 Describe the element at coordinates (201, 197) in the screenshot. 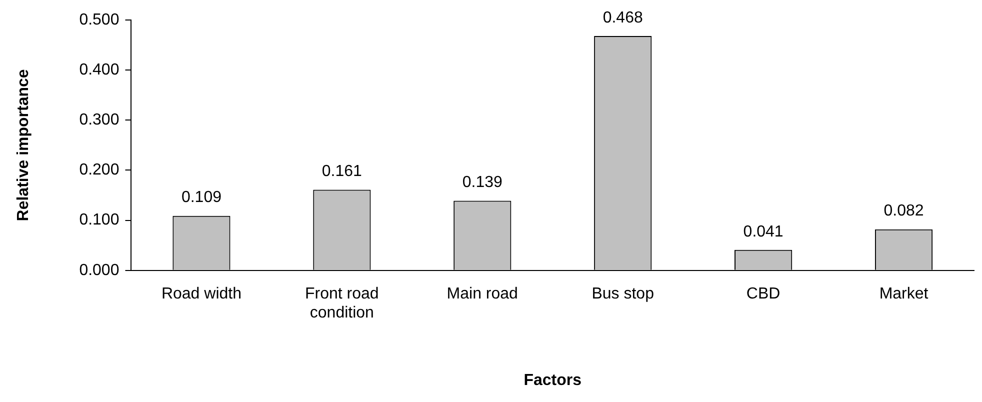

I see `data-label: 0.109` at that location.